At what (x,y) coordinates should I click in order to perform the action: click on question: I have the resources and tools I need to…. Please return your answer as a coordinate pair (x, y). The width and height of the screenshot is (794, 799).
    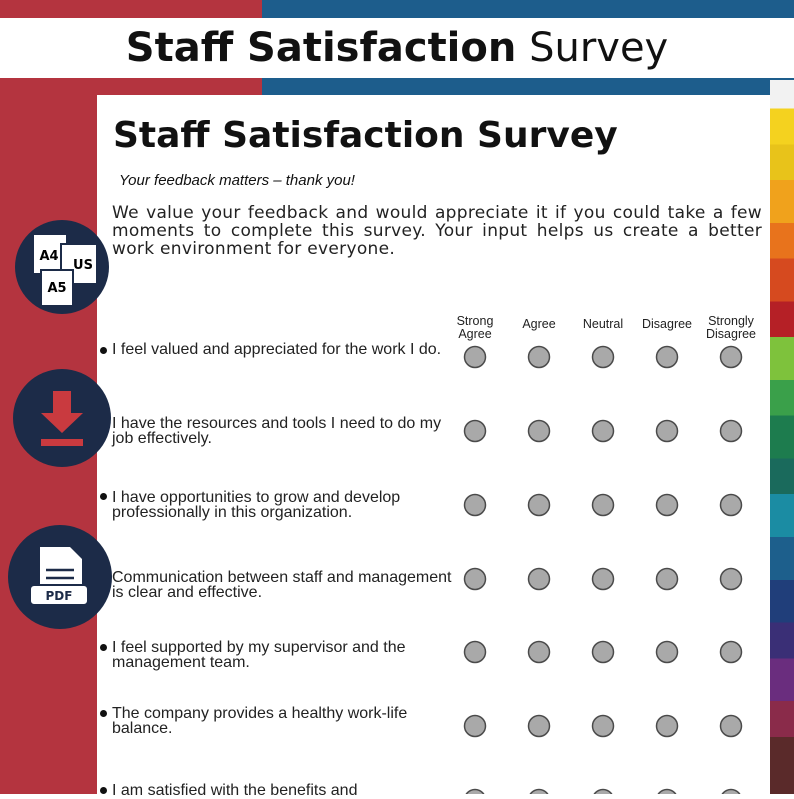
    Looking at the image, I should click on (277, 431).